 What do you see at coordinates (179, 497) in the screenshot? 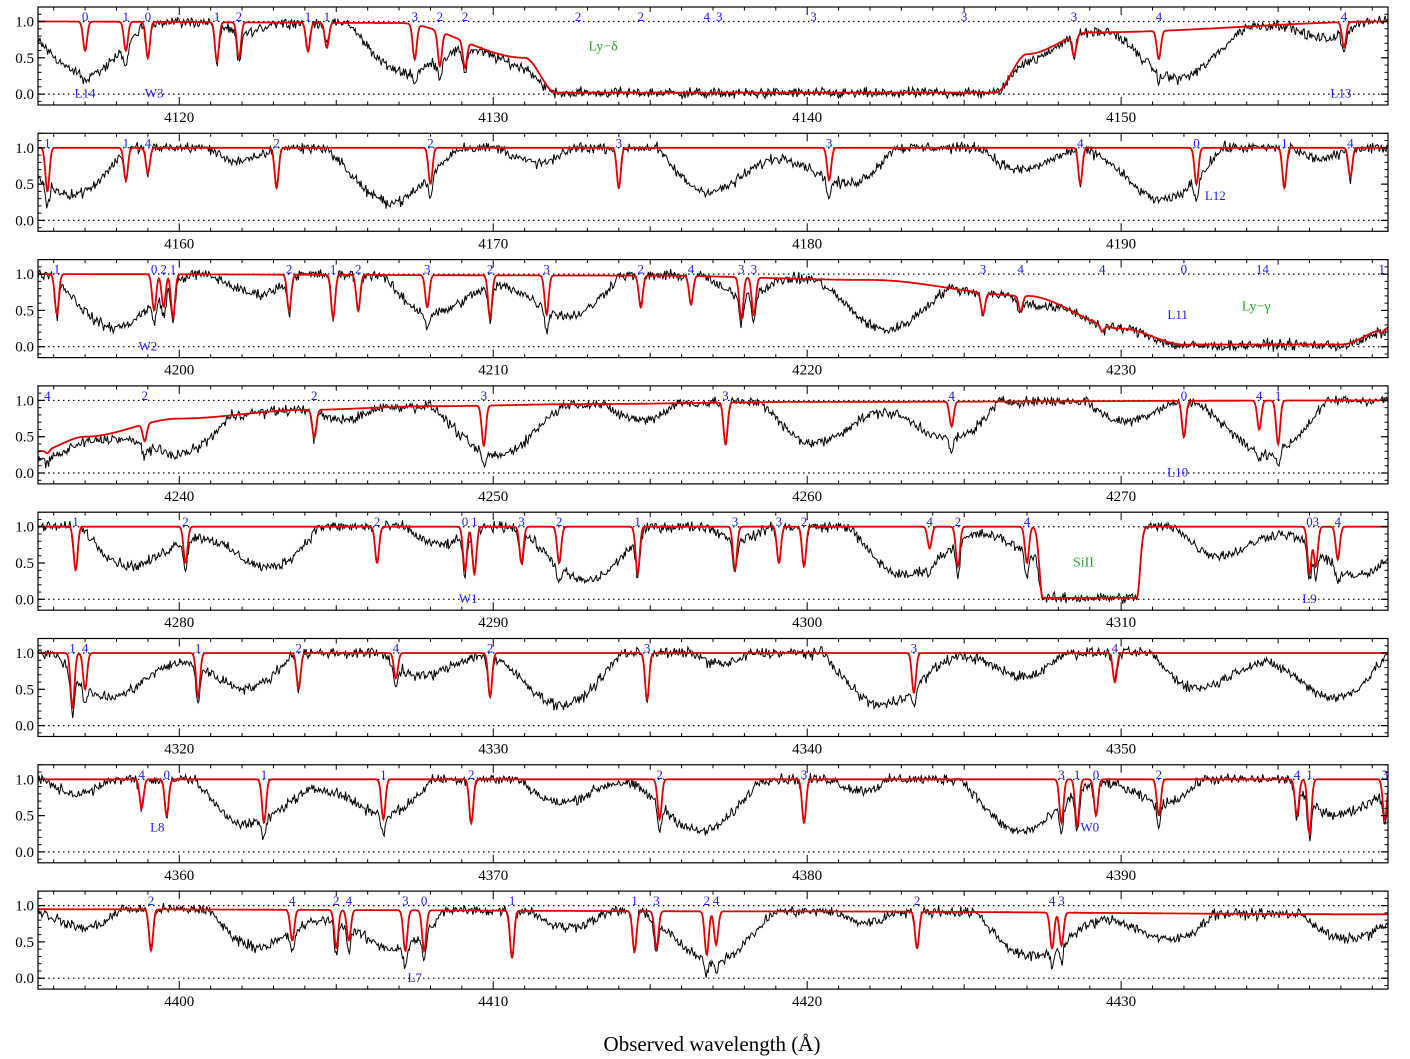
I see `x-tick-label: 4240` at bounding box center [179, 497].